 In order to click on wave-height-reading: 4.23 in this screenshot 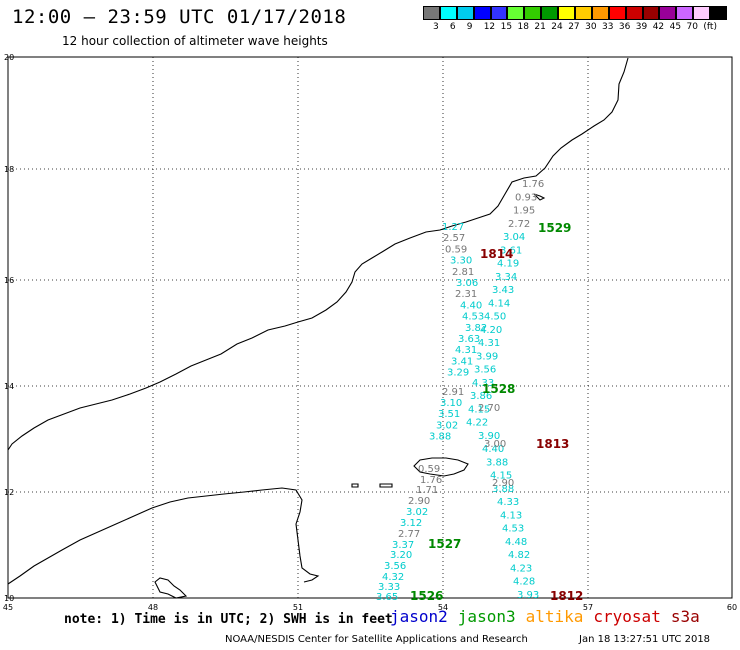, I will do `click(521, 568)`.